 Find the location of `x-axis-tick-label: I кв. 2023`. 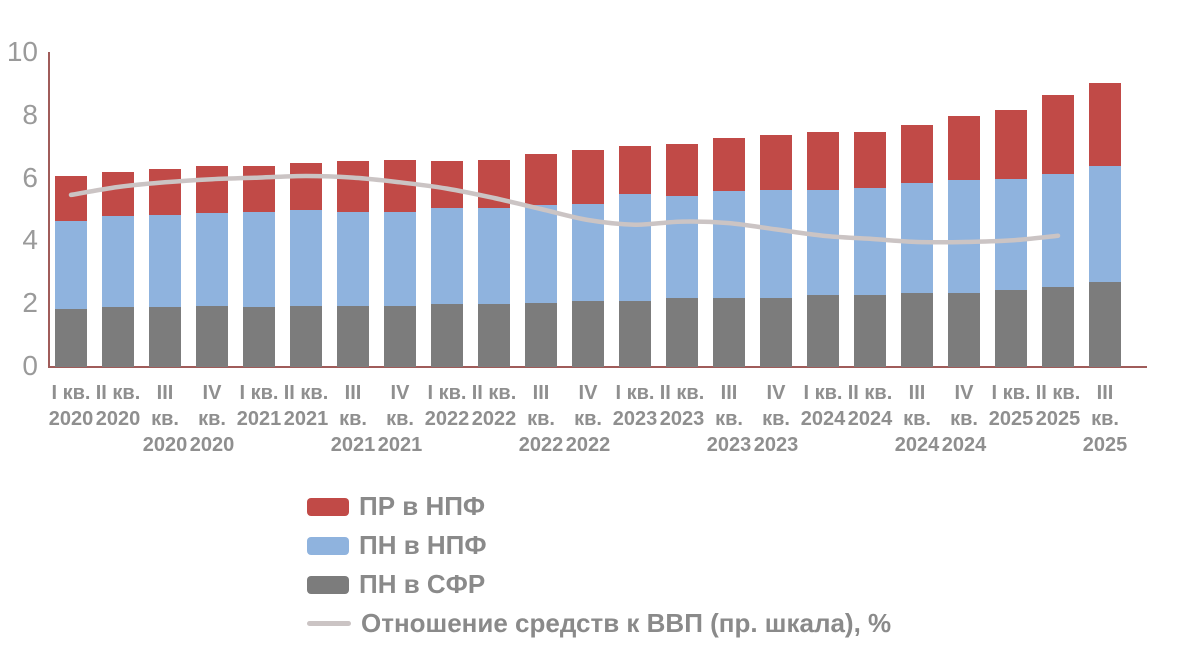

x-axis-tick-label: I кв. 2023 is located at coordinates (635, 406).